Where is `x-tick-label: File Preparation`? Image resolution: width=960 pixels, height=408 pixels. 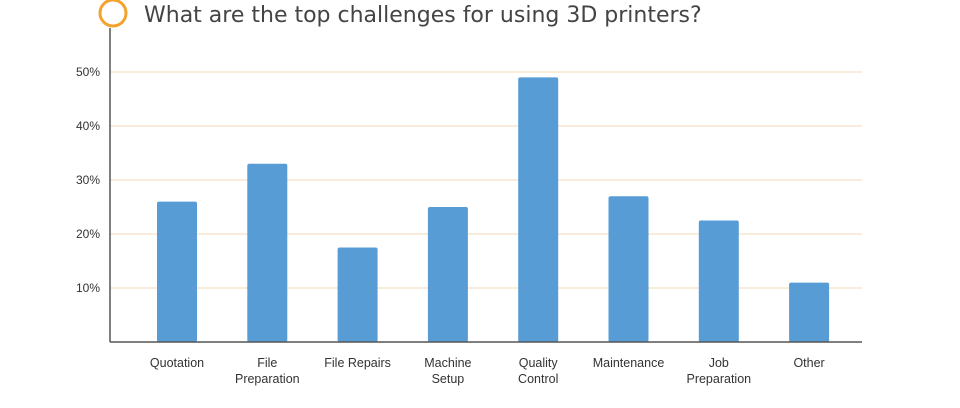 x-tick-label: File Preparation is located at coordinates (267, 371).